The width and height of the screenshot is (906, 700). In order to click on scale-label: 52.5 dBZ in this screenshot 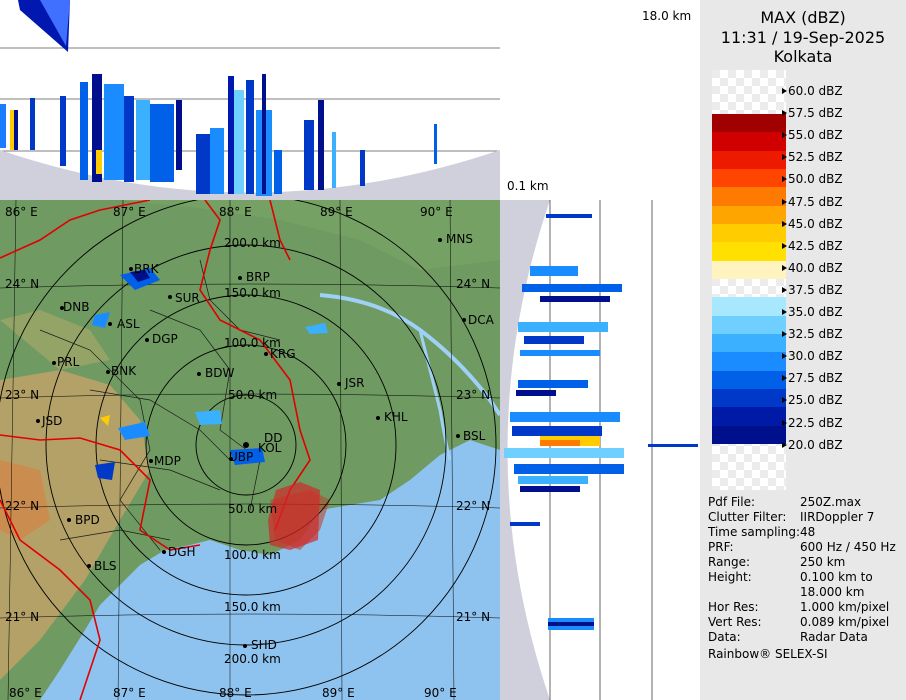, I will do `click(812, 157)`.